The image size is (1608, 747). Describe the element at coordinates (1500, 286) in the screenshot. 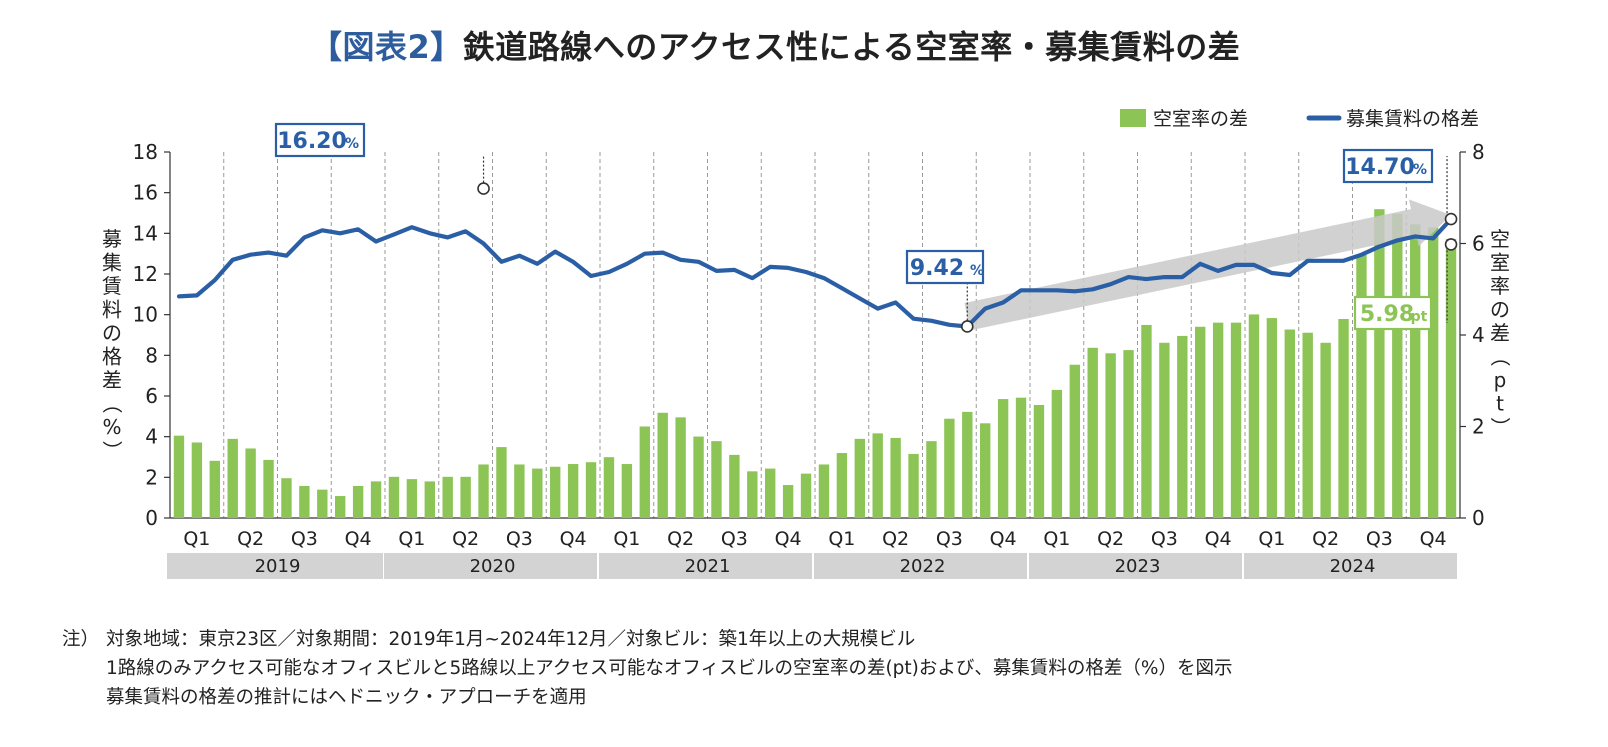

I see `axis-title-char: 率` at that location.